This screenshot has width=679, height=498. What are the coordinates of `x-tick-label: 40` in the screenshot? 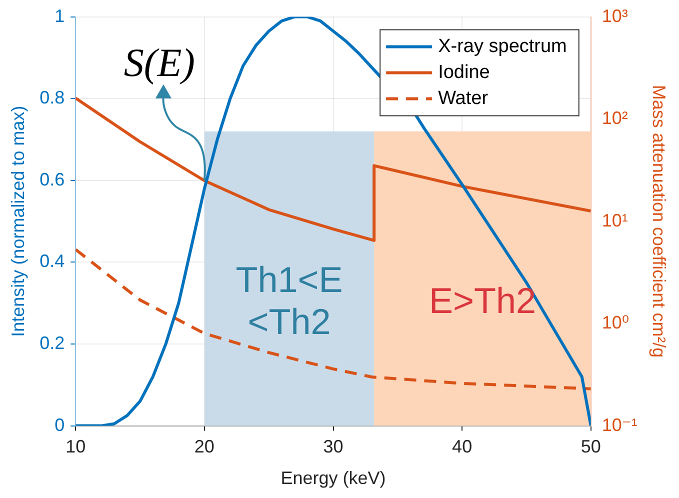 It's located at (462, 446).